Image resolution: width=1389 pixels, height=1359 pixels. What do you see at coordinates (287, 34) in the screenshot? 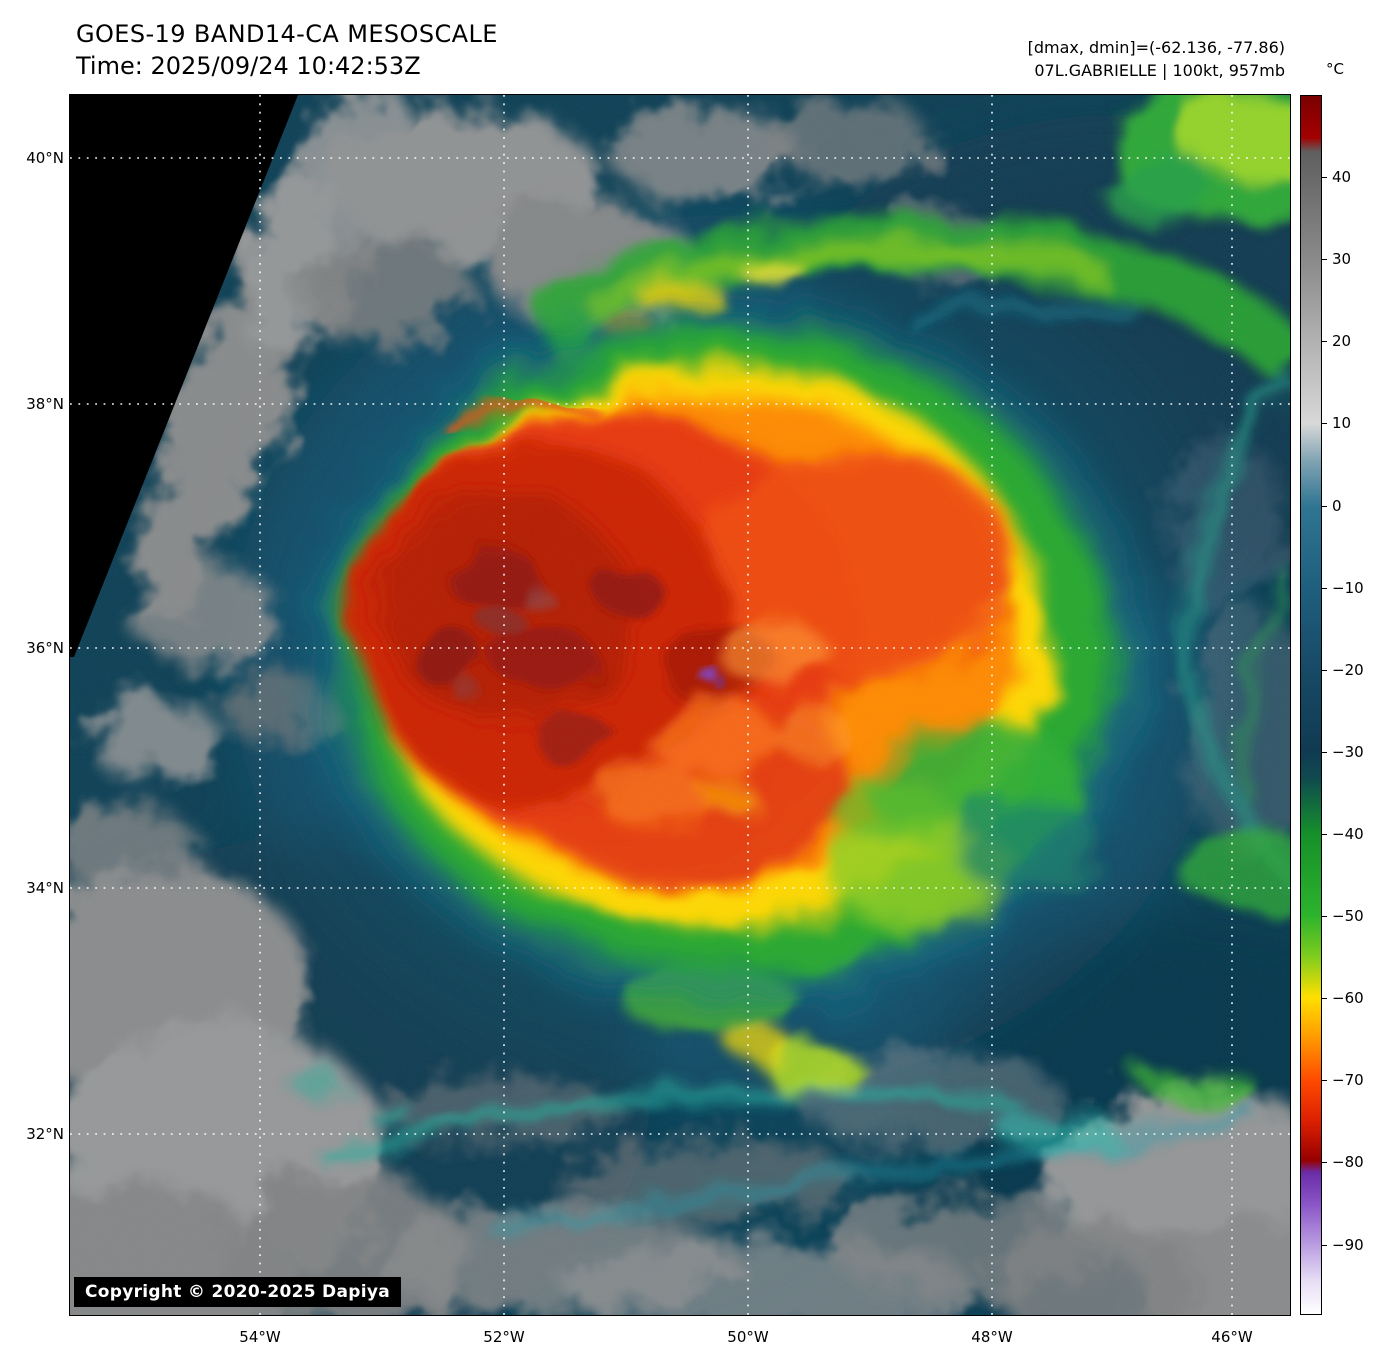
I see `product-title: GOES-19 BAND14-CA MESOSCALE` at bounding box center [287, 34].